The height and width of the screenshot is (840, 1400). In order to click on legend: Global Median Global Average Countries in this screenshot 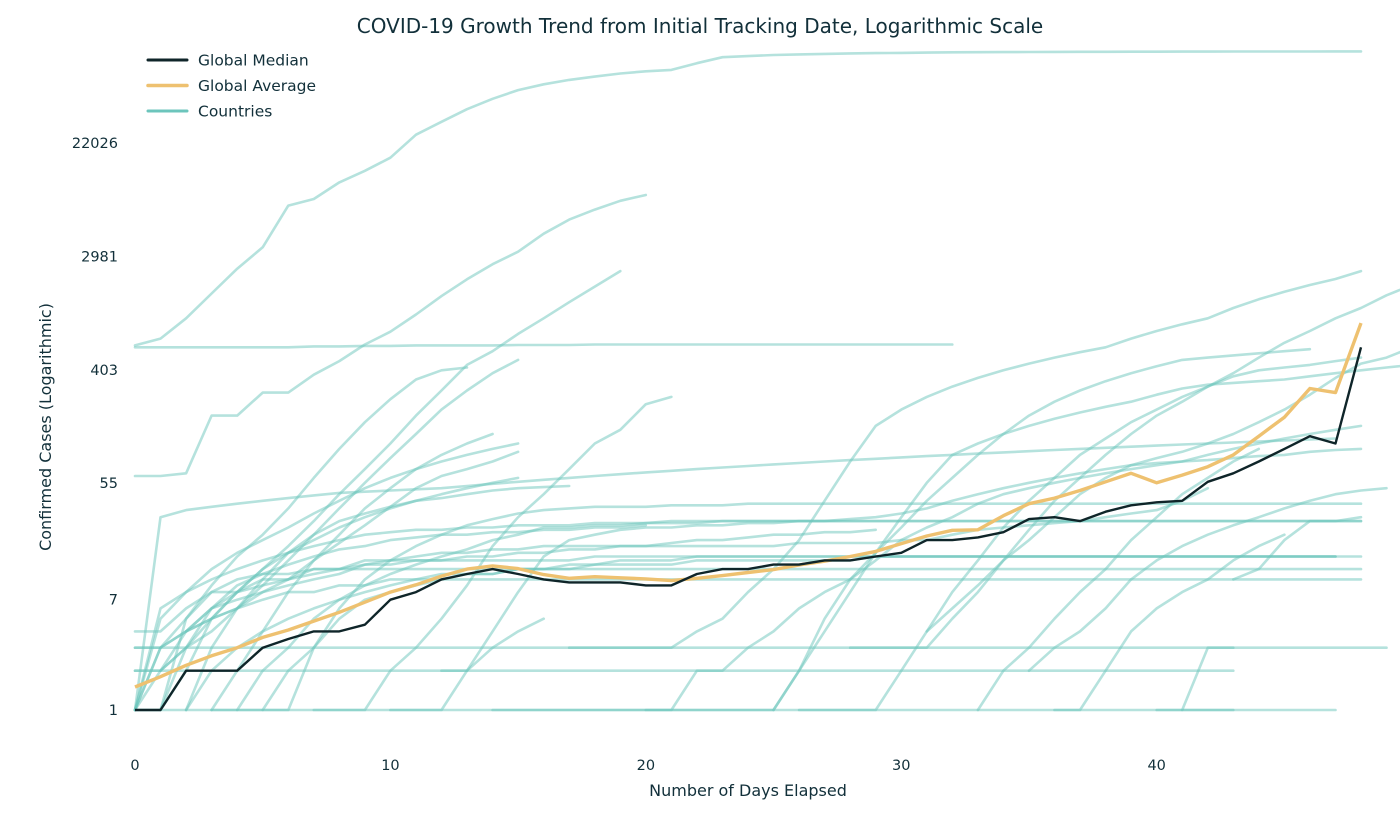, I will do `click(231, 86)`.